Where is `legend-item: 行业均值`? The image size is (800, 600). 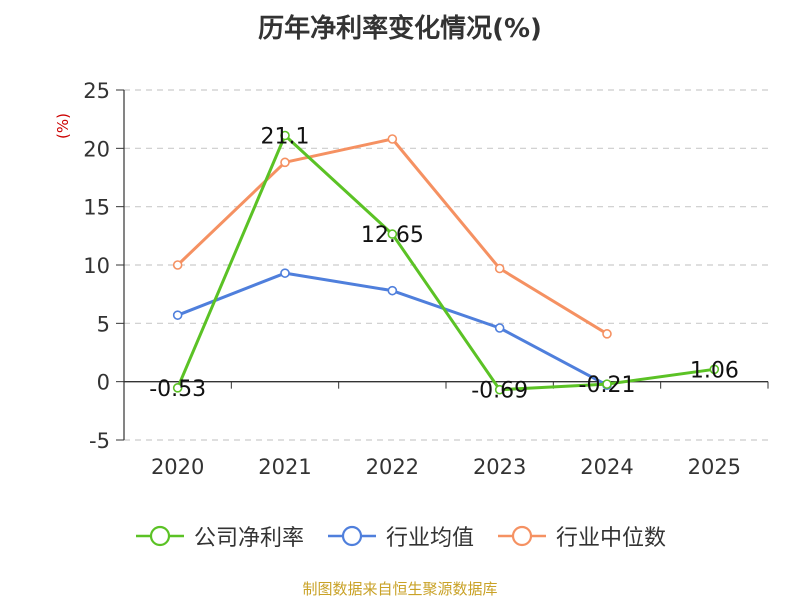
legend-item: 行业均值 is located at coordinates (400, 536).